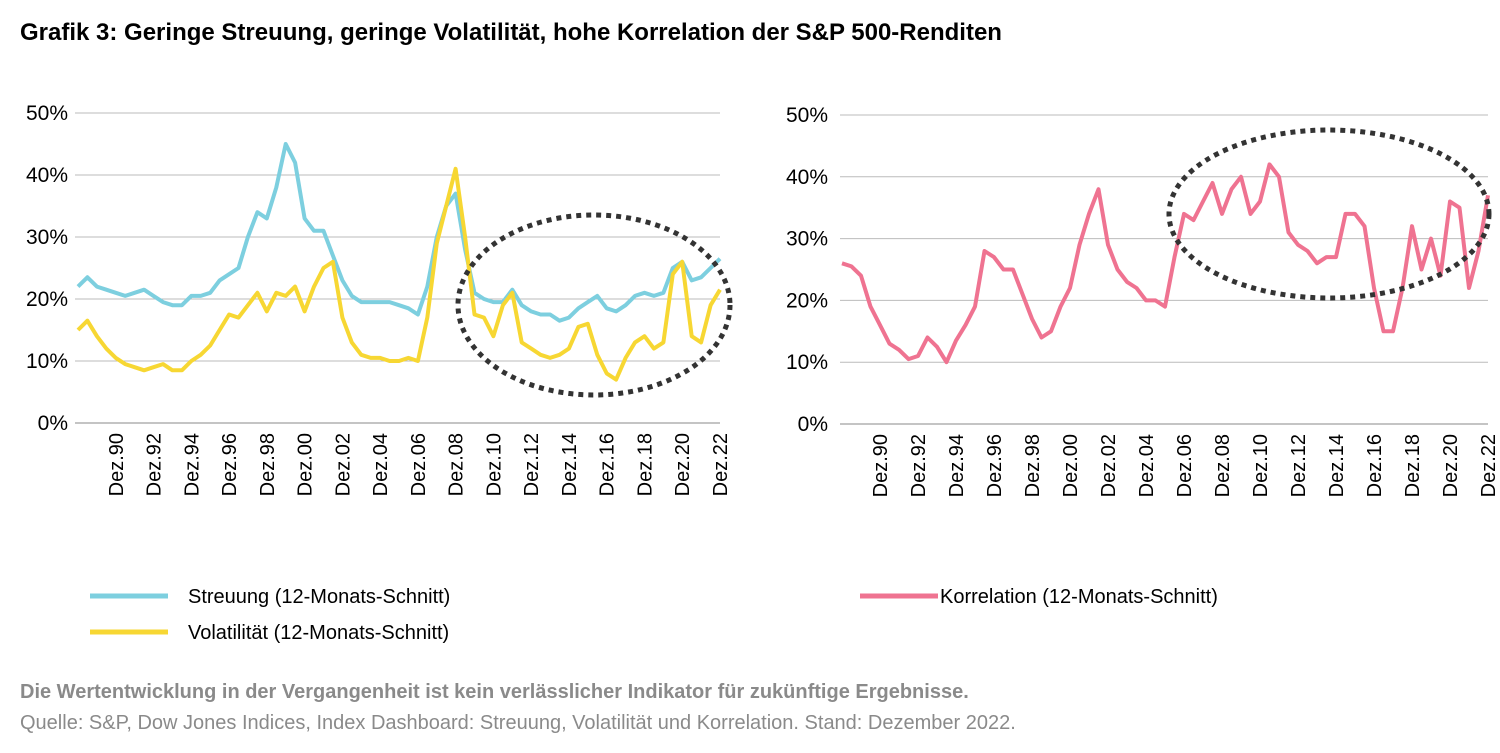 This screenshot has height=753, width=1500. Describe the element at coordinates (318, 633) in the screenshot. I see `legend-label: Volatilität (12-Monats-Schnitt)` at that location.